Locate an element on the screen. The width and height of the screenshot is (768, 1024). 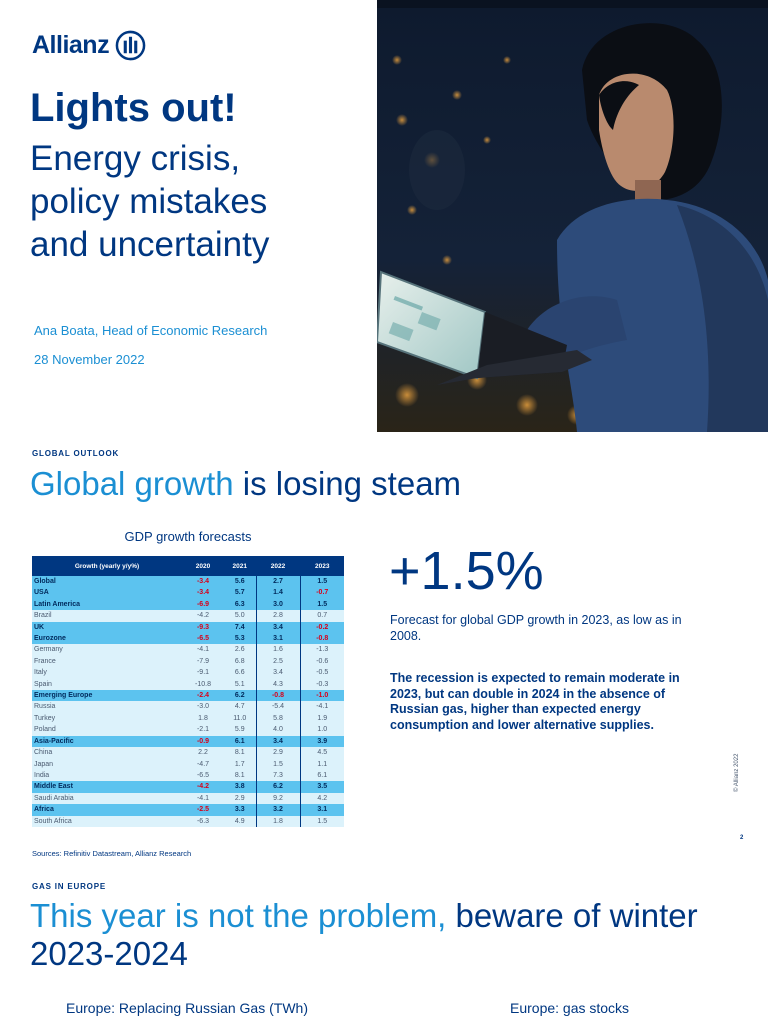
table-cell: -0.7 is located at coordinates (321, 593).